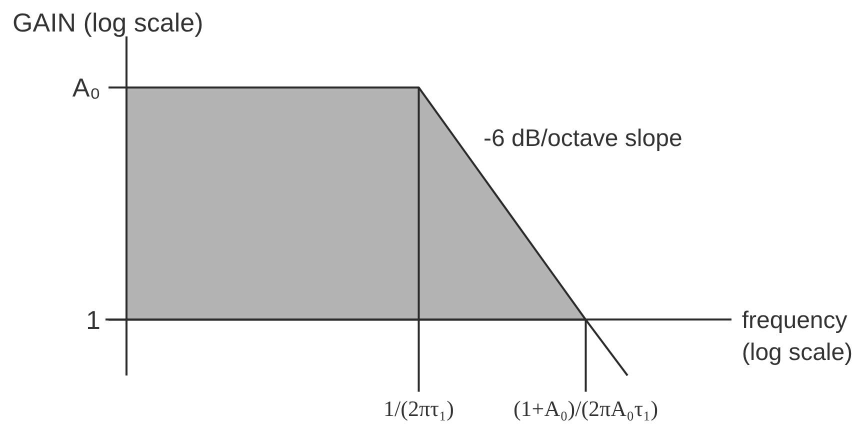 Image resolution: width=865 pixels, height=437 pixels. I want to click on x-tick-label: (1+A₀)/(2πA₀τ₁), so click(585, 408).